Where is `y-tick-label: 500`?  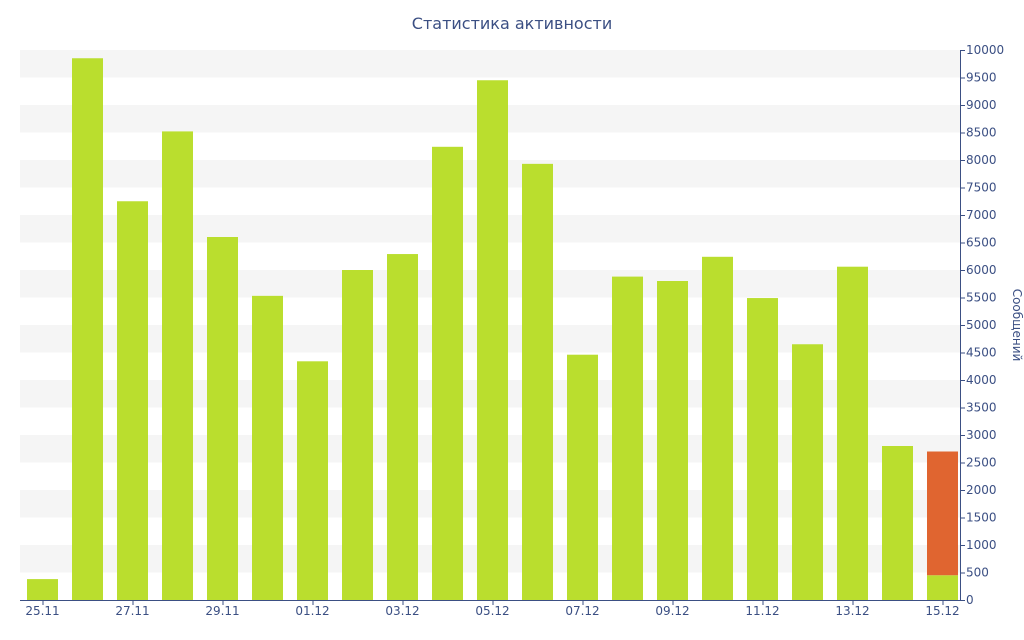 y-tick-label: 500 is located at coordinates (977, 573).